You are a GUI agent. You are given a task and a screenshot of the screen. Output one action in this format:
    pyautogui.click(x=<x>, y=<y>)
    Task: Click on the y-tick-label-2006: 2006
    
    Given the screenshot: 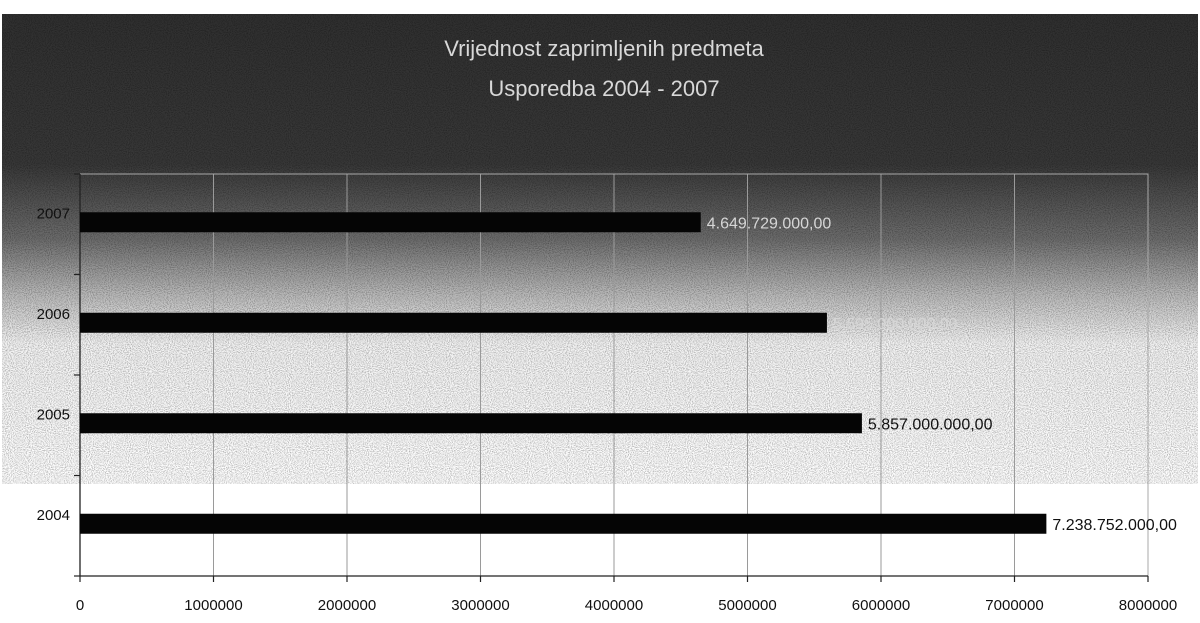 What is the action you would take?
    pyautogui.click(x=53, y=314)
    